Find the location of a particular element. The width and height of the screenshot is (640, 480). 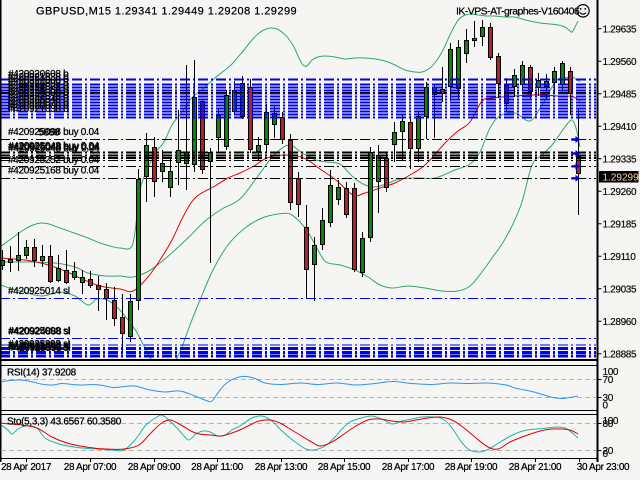

svg-text: #420929678 b is located at coordinates (38, 103).